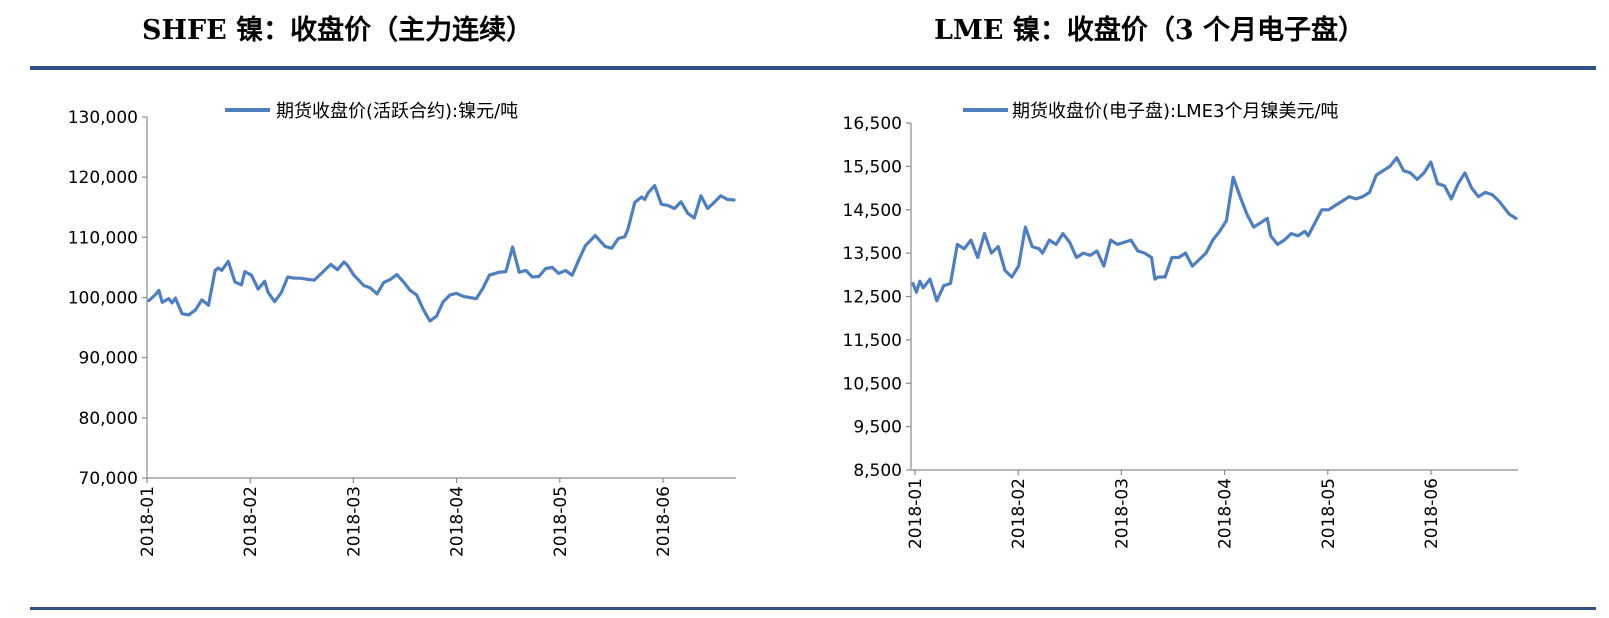  I want to click on lme-x-tick-label: 2018-04, so click(1226, 513).